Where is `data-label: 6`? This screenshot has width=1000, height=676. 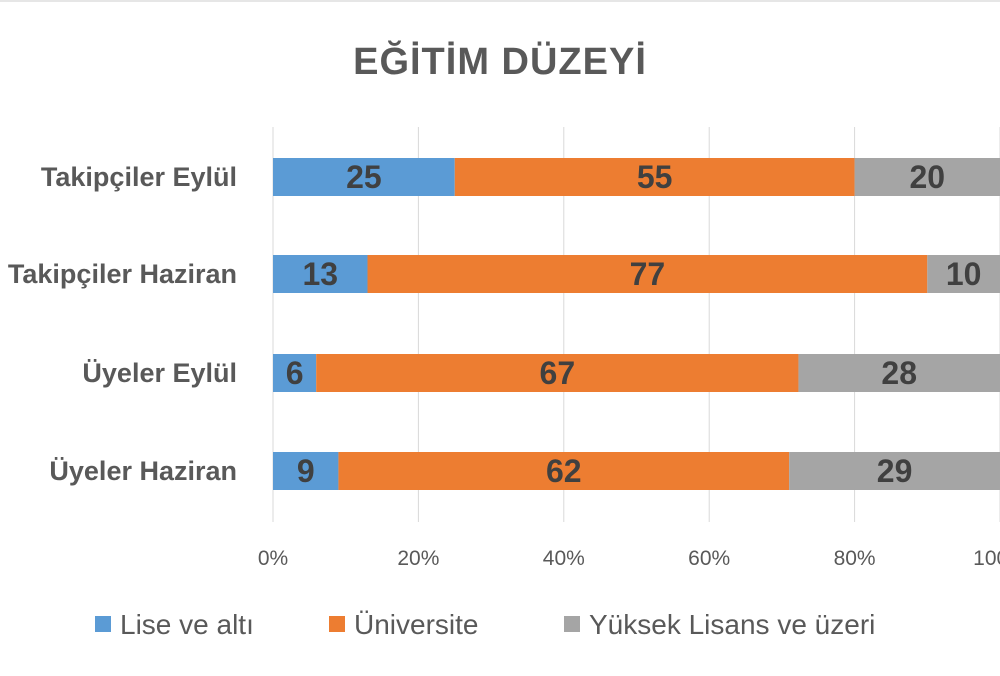 data-label: 6 is located at coordinates (295, 373).